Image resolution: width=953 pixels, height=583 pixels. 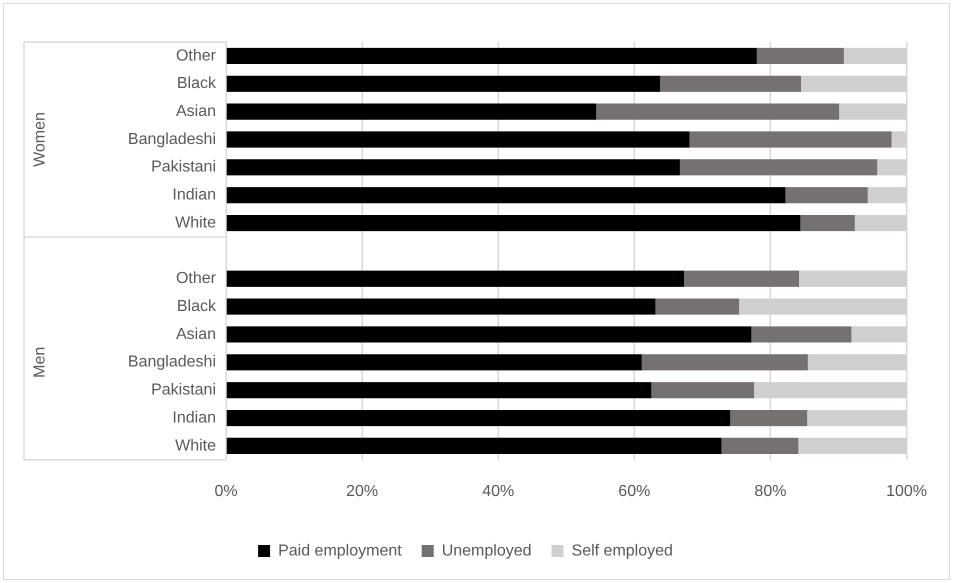 What do you see at coordinates (340, 551) in the screenshot?
I see `legend-label: Paid employment` at bounding box center [340, 551].